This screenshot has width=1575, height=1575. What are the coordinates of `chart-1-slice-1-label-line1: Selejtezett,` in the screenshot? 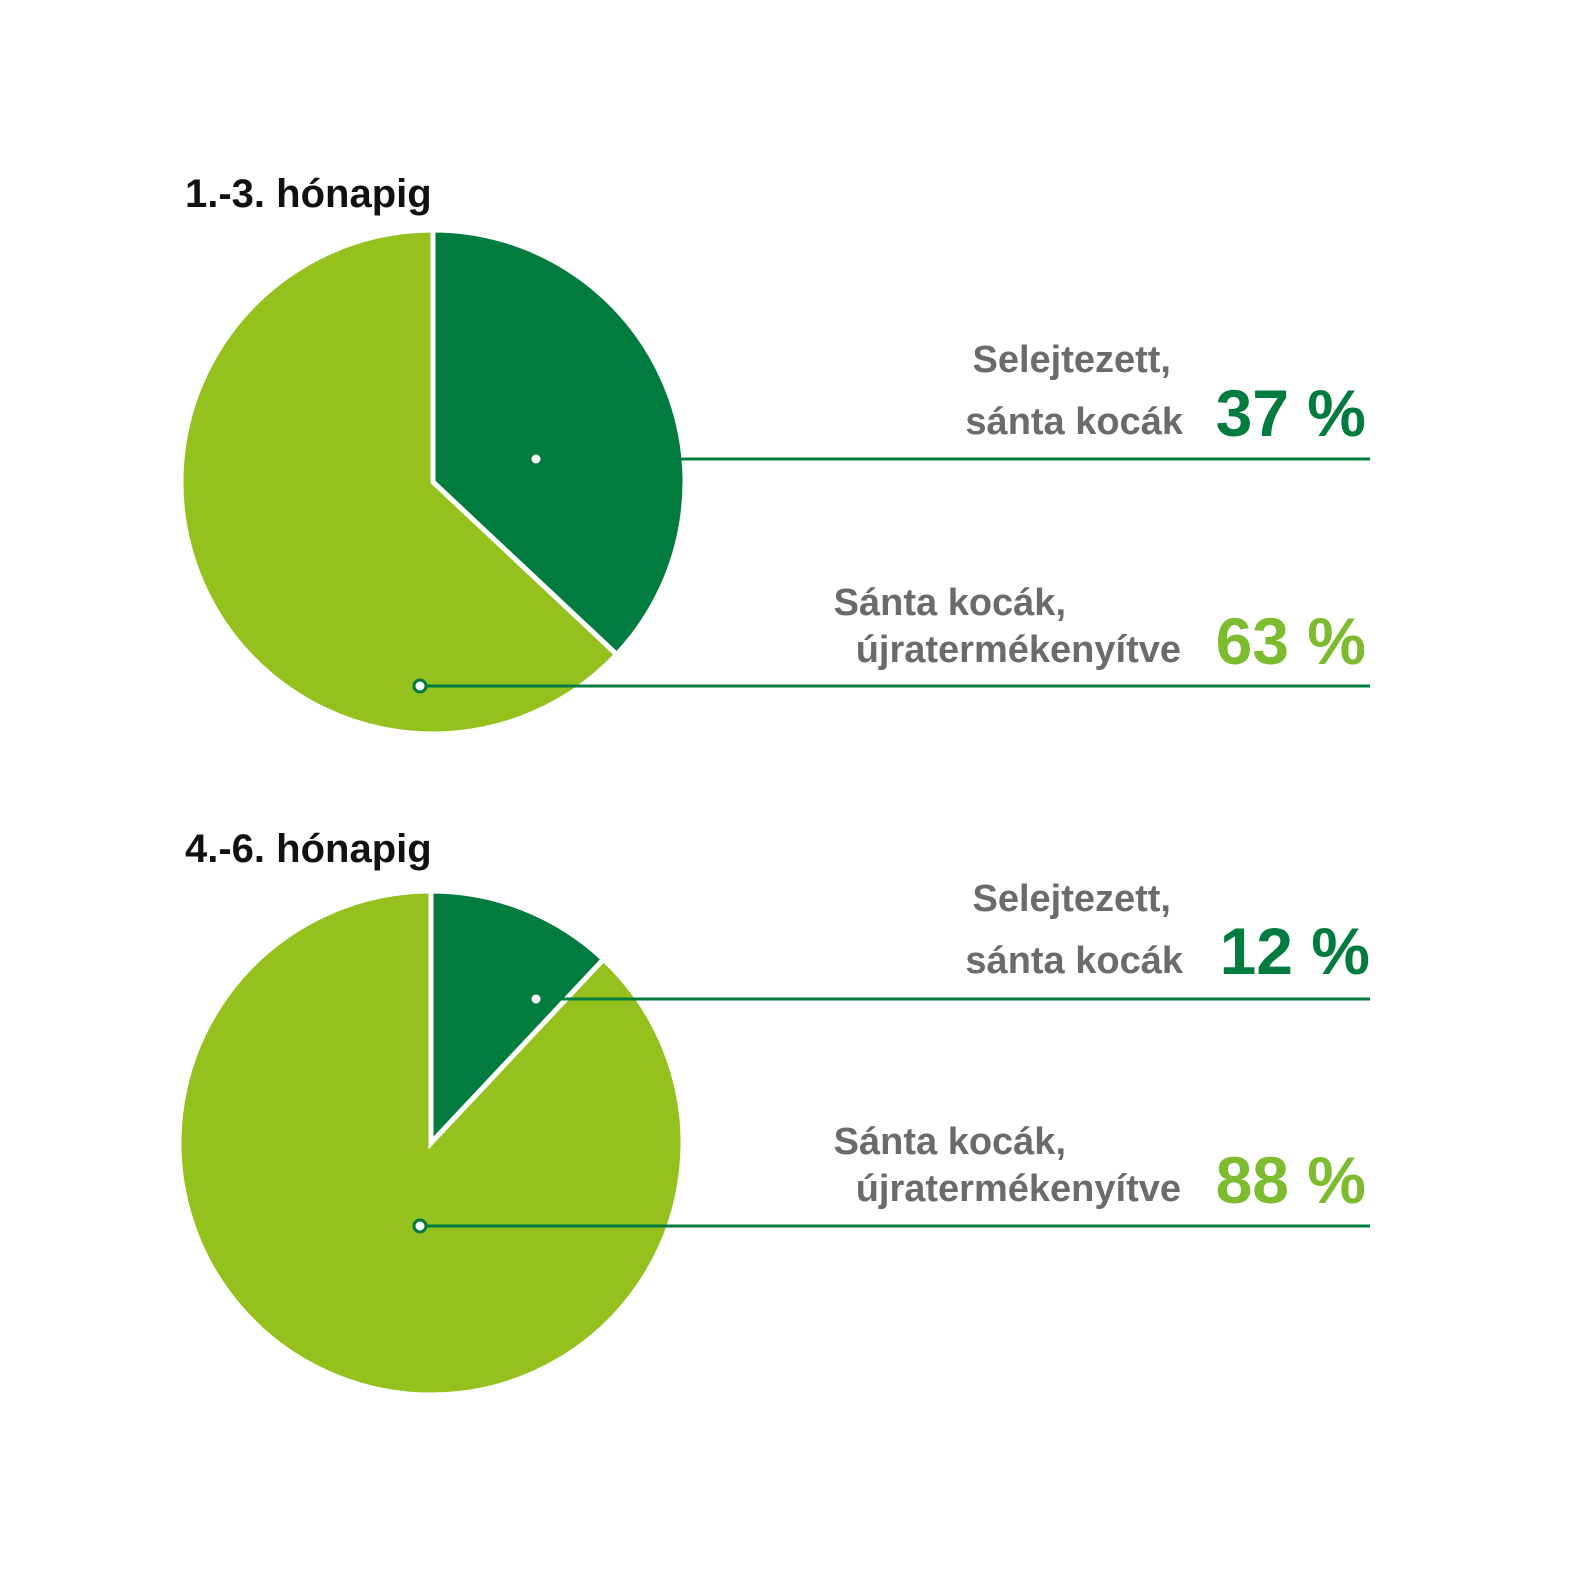 It's located at (1071, 360).